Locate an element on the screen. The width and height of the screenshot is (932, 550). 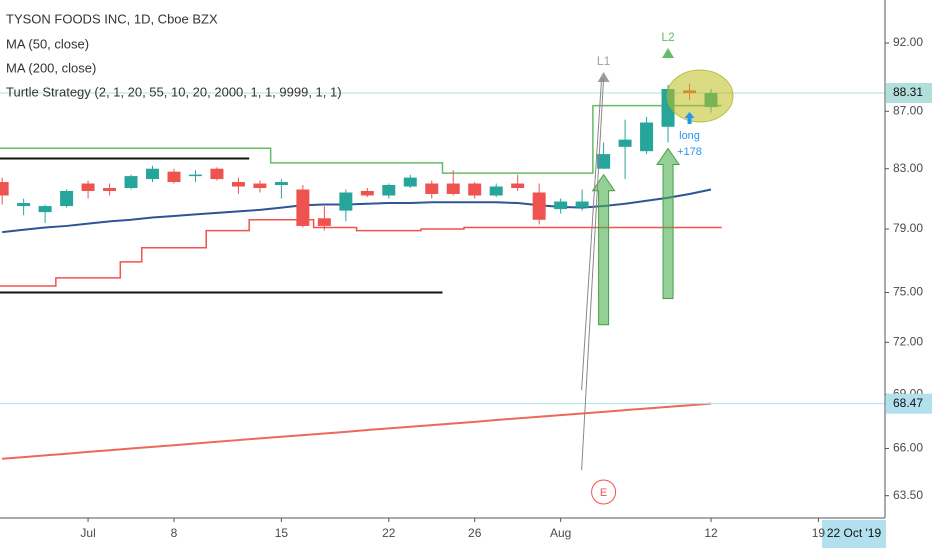
exit-circle is located at coordinates (604, 492).